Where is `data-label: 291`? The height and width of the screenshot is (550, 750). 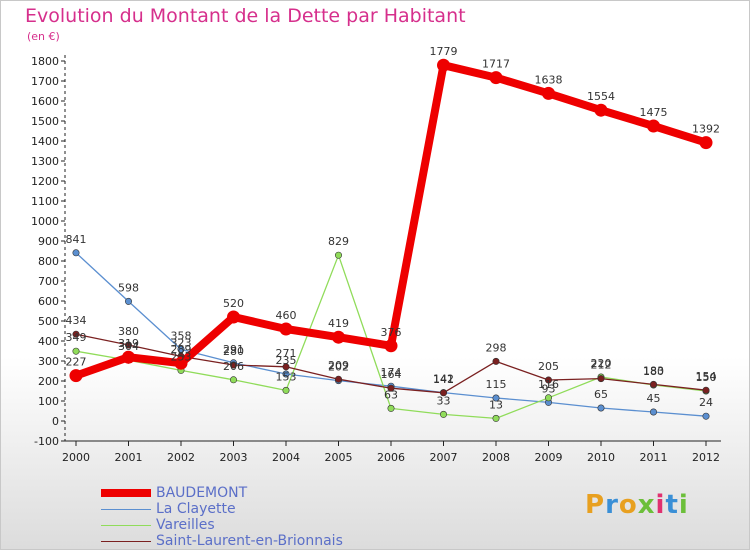 data-label: 291 is located at coordinates (233, 349).